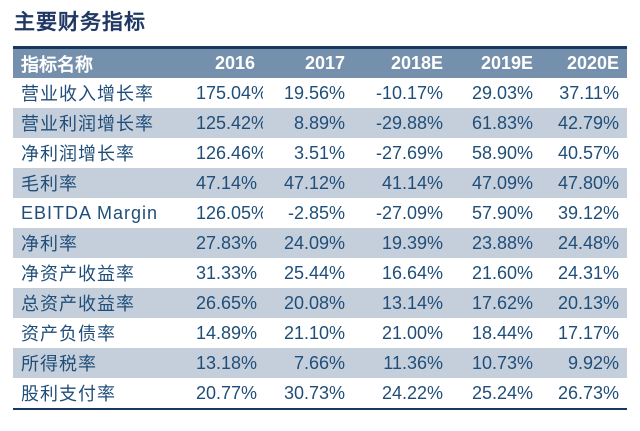 Image resolution: width=640 pixels, height=431 pixels. I want to click on table-row: 毛利率 47.14% 47.12% 41.14% 47.09% 47.80%, so click(320, 183).